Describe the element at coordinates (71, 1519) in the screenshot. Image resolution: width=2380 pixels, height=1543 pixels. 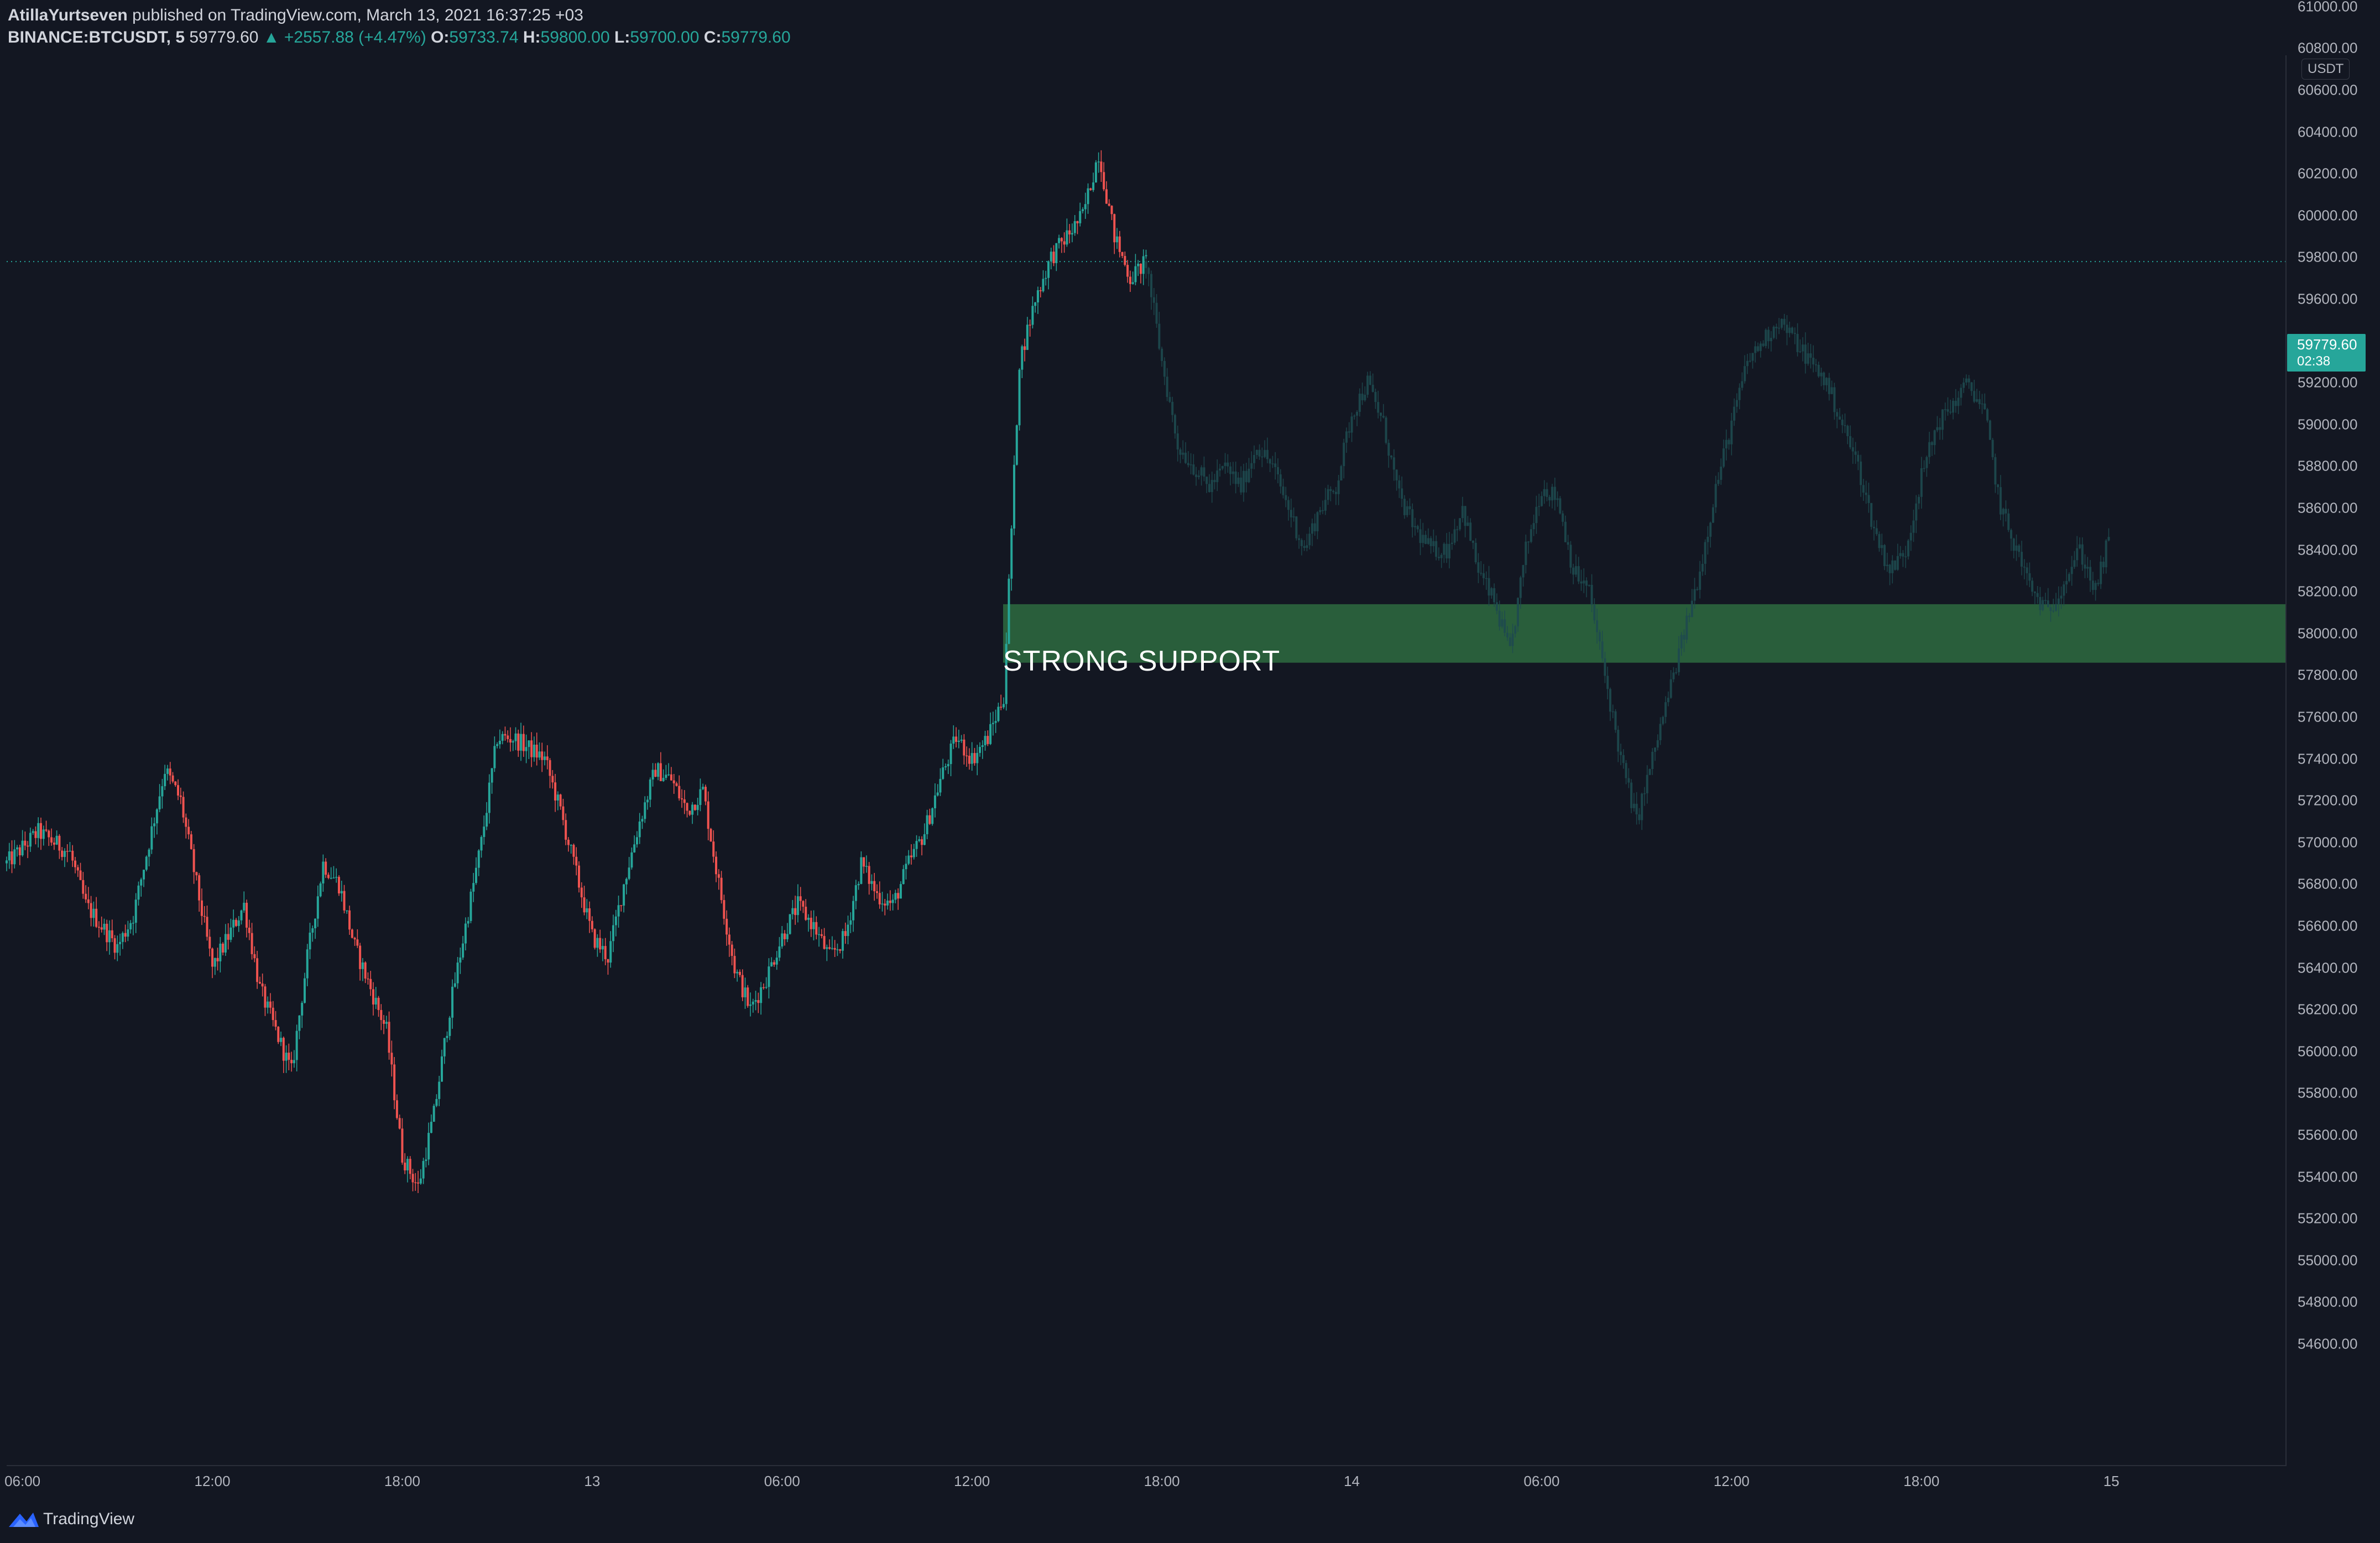
I see `tradingview-brand: TradingView` at that location.